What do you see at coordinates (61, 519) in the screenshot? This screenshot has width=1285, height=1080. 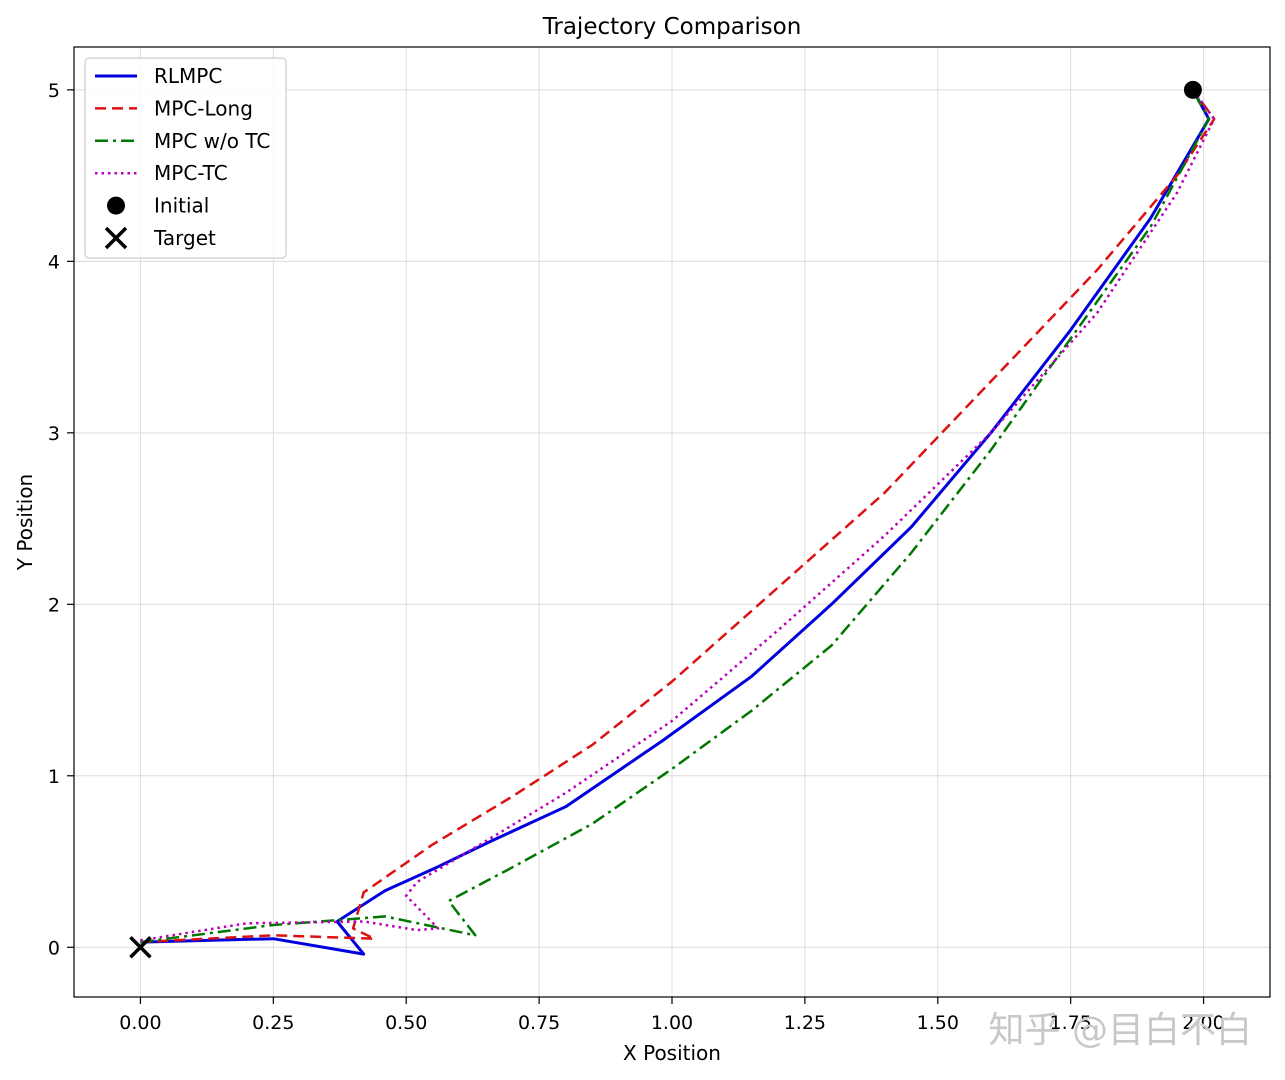 I see `y-axis-ticks: 0 1 2 3 4 5` at bounding box center [61, 519].